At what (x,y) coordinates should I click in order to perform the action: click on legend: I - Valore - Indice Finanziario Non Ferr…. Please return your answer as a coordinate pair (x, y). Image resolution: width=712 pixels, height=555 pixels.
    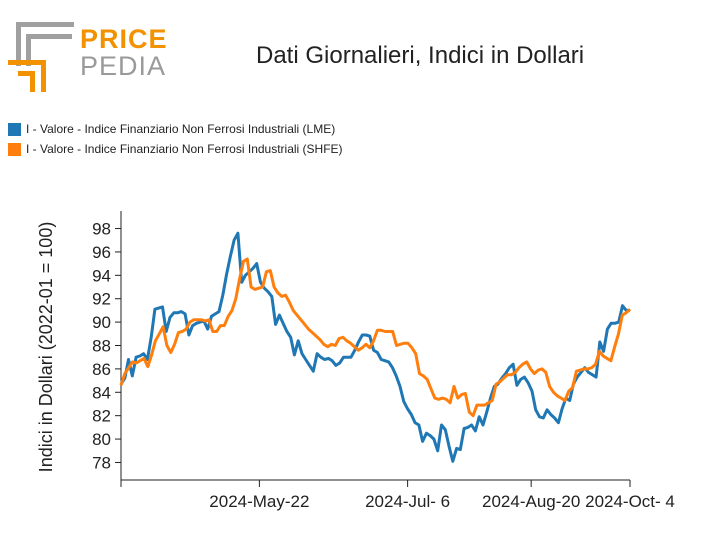
    Looking at the image, I should click on (175, 139).